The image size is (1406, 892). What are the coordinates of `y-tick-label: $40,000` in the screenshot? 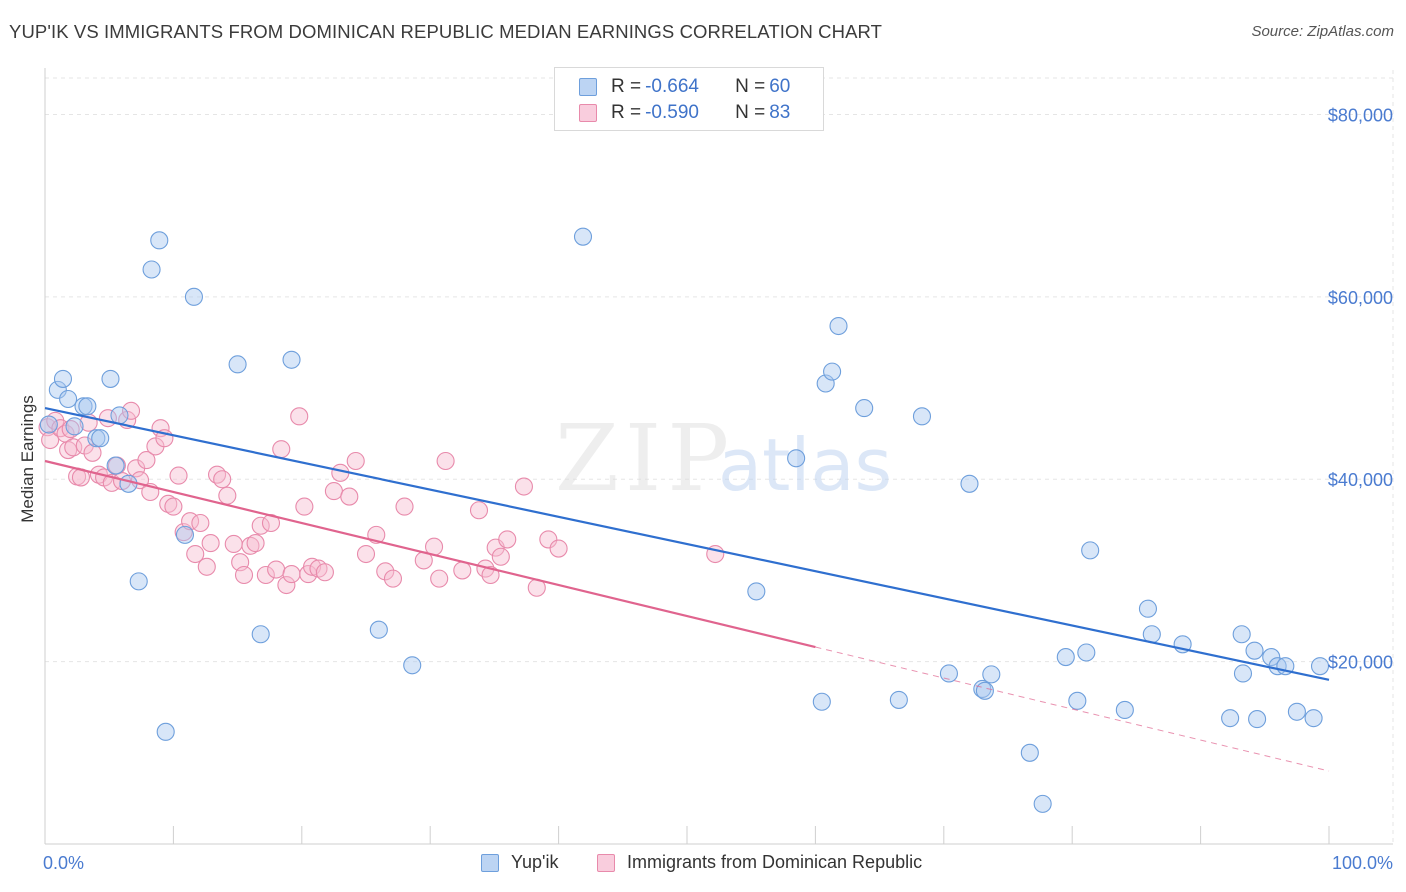 It's located at (1360, 480).